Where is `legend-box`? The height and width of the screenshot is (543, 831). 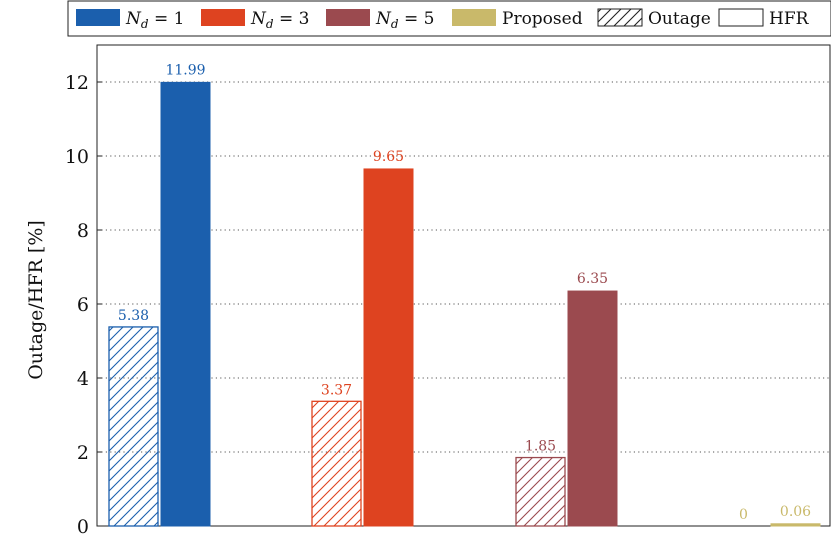 legend-box is located at coordinates (449, 18).